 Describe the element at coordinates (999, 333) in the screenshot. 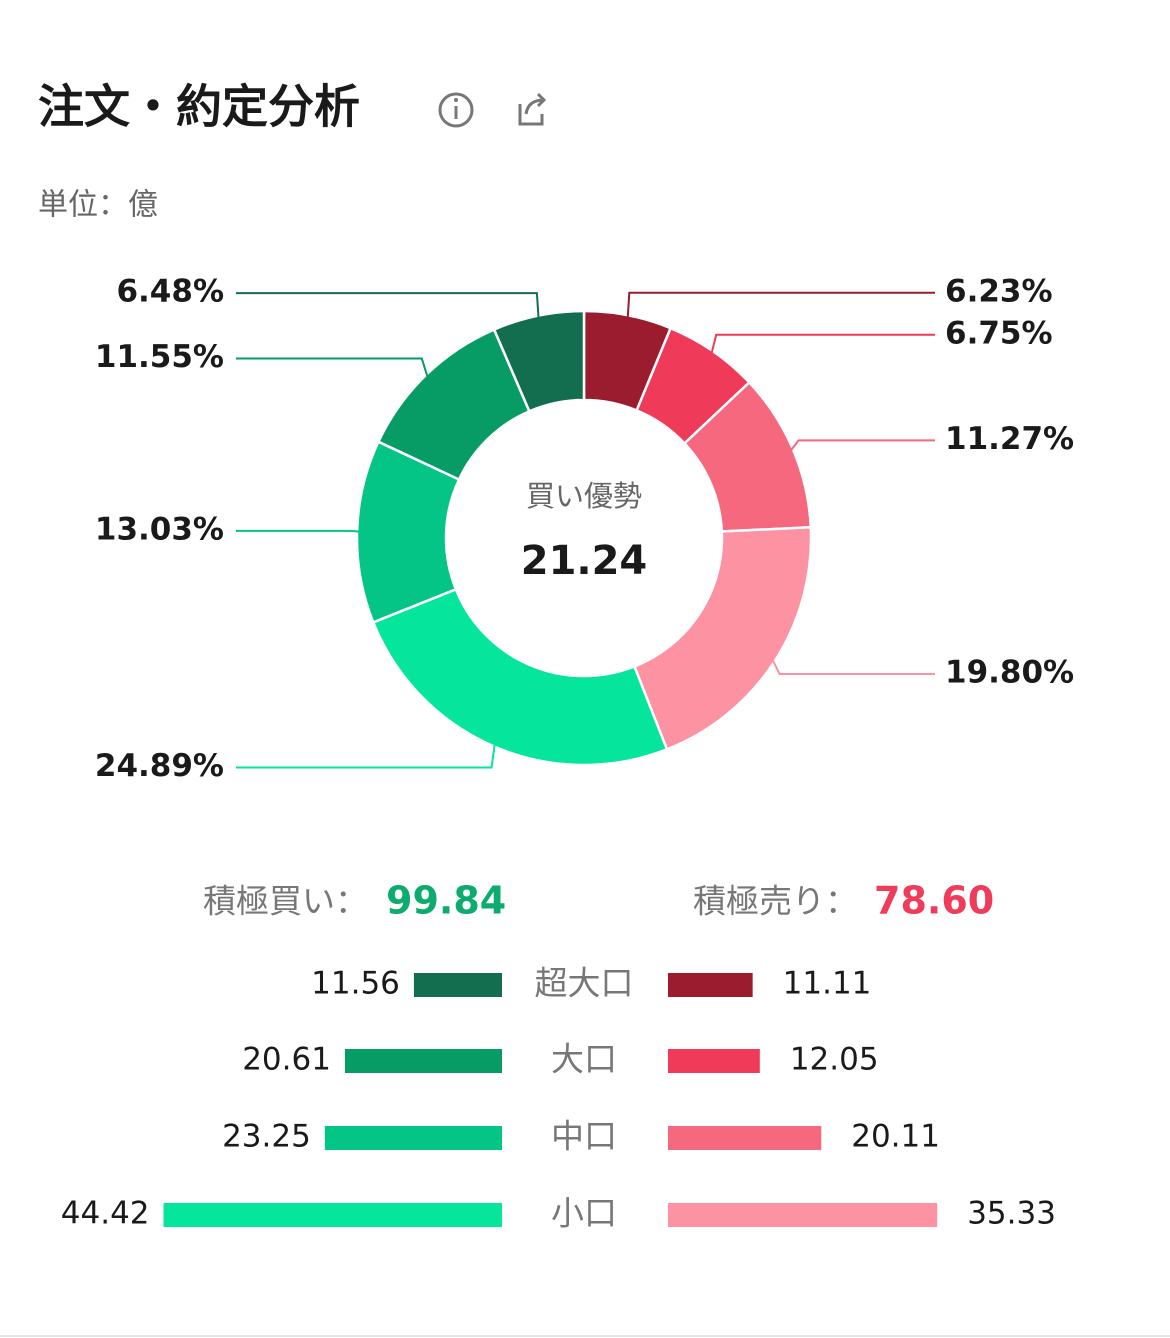

I see `slice-label: 6.75%` at that location.